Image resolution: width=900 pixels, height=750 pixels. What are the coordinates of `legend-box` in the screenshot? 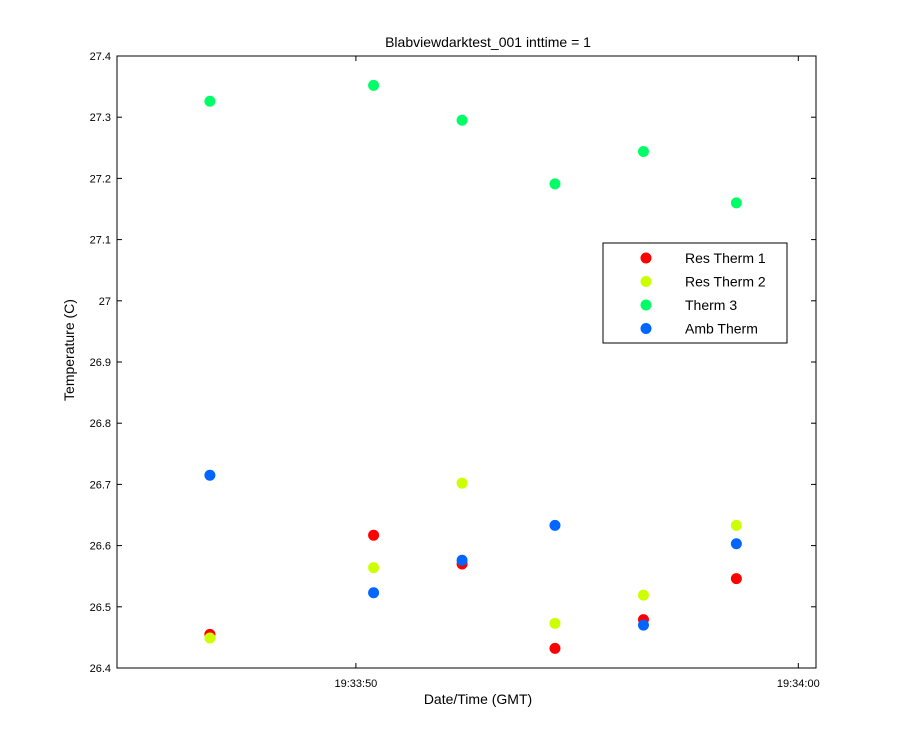 It's located at (695, 293).